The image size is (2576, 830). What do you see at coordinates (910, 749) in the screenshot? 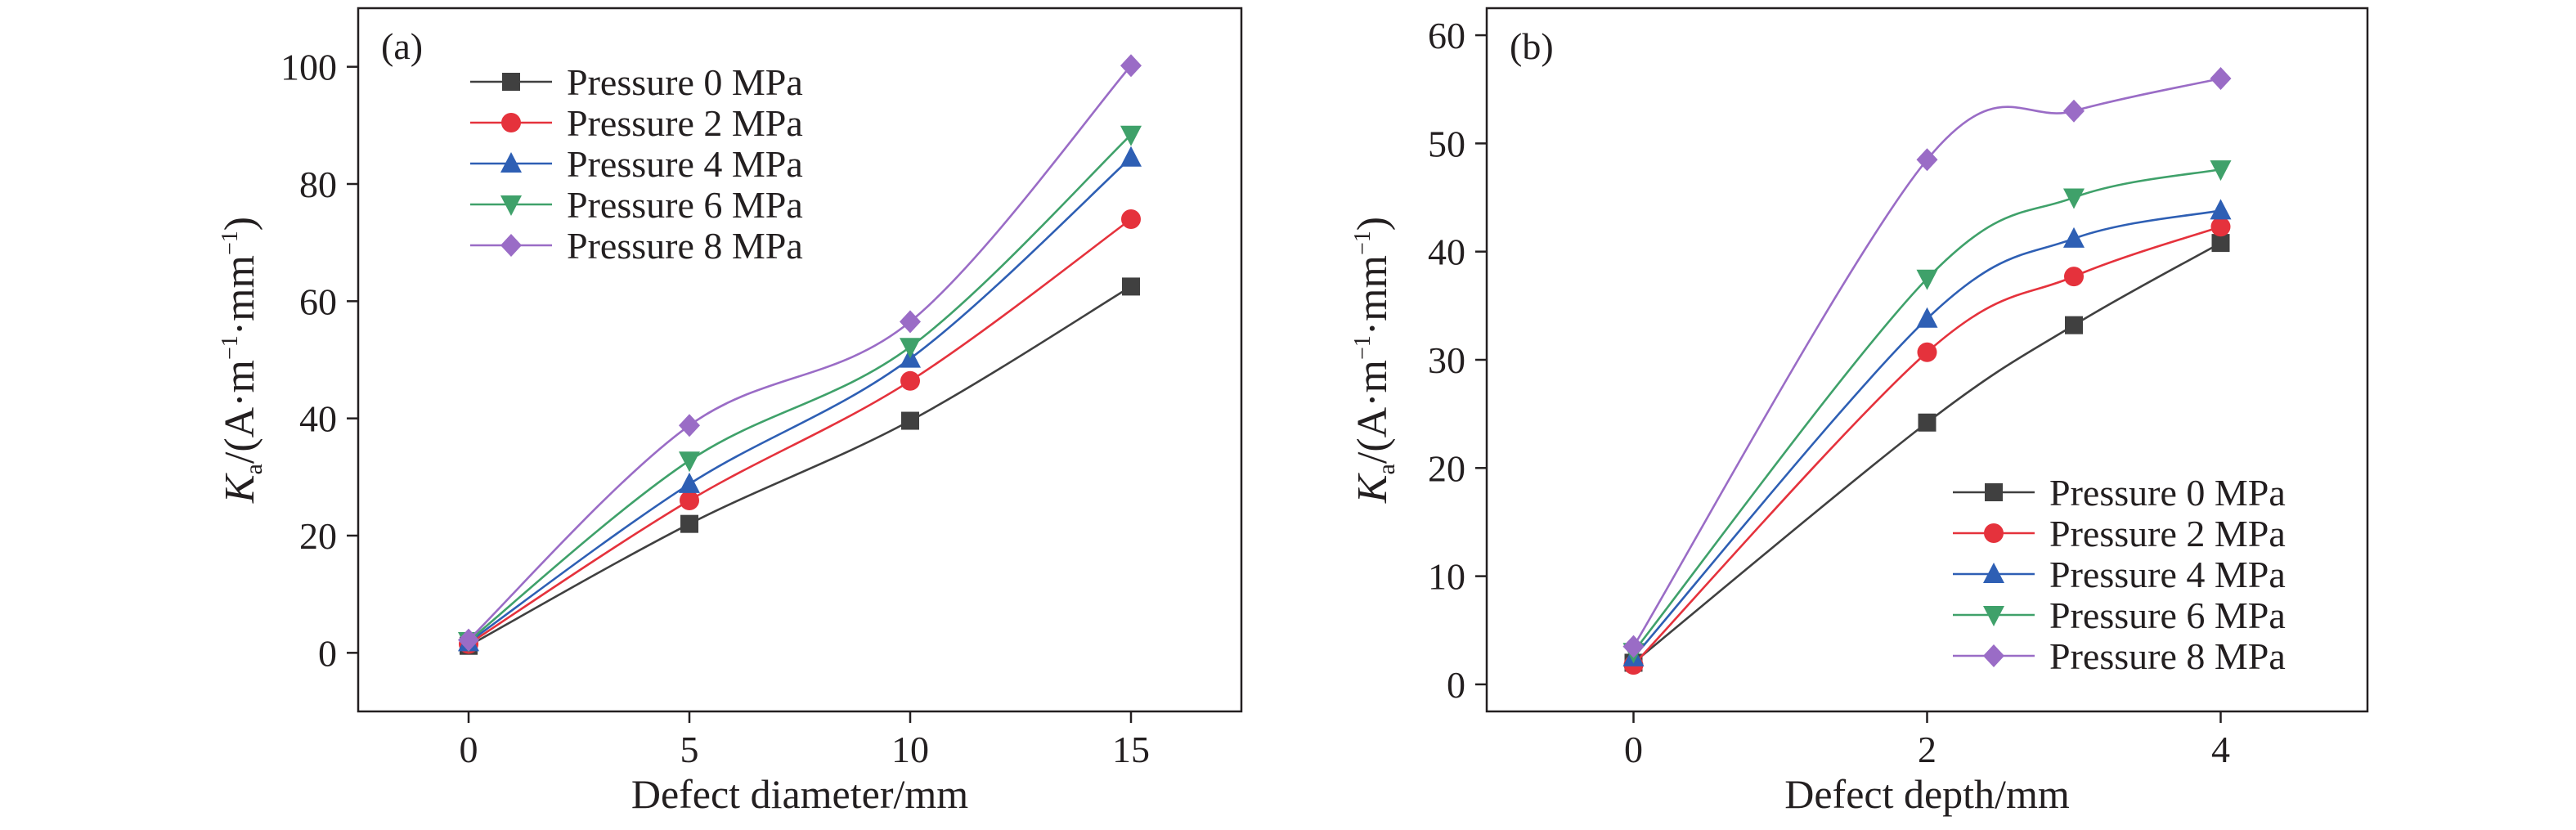
I see `x-tick-label: 10` at bounding box center [910, 749].